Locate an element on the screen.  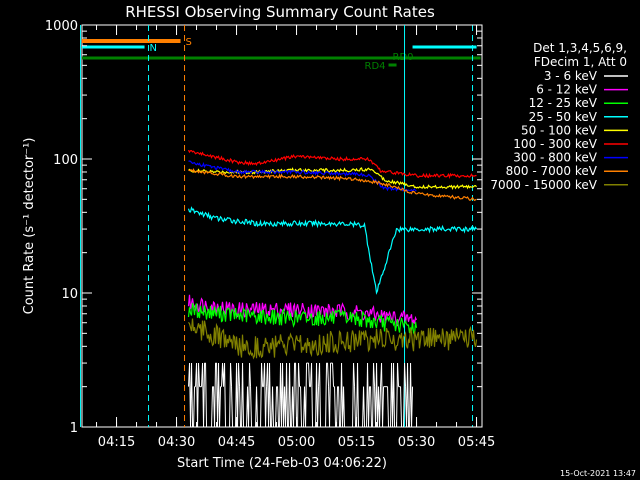
series-line-6-12-kev is located at coordinates (302, 310).